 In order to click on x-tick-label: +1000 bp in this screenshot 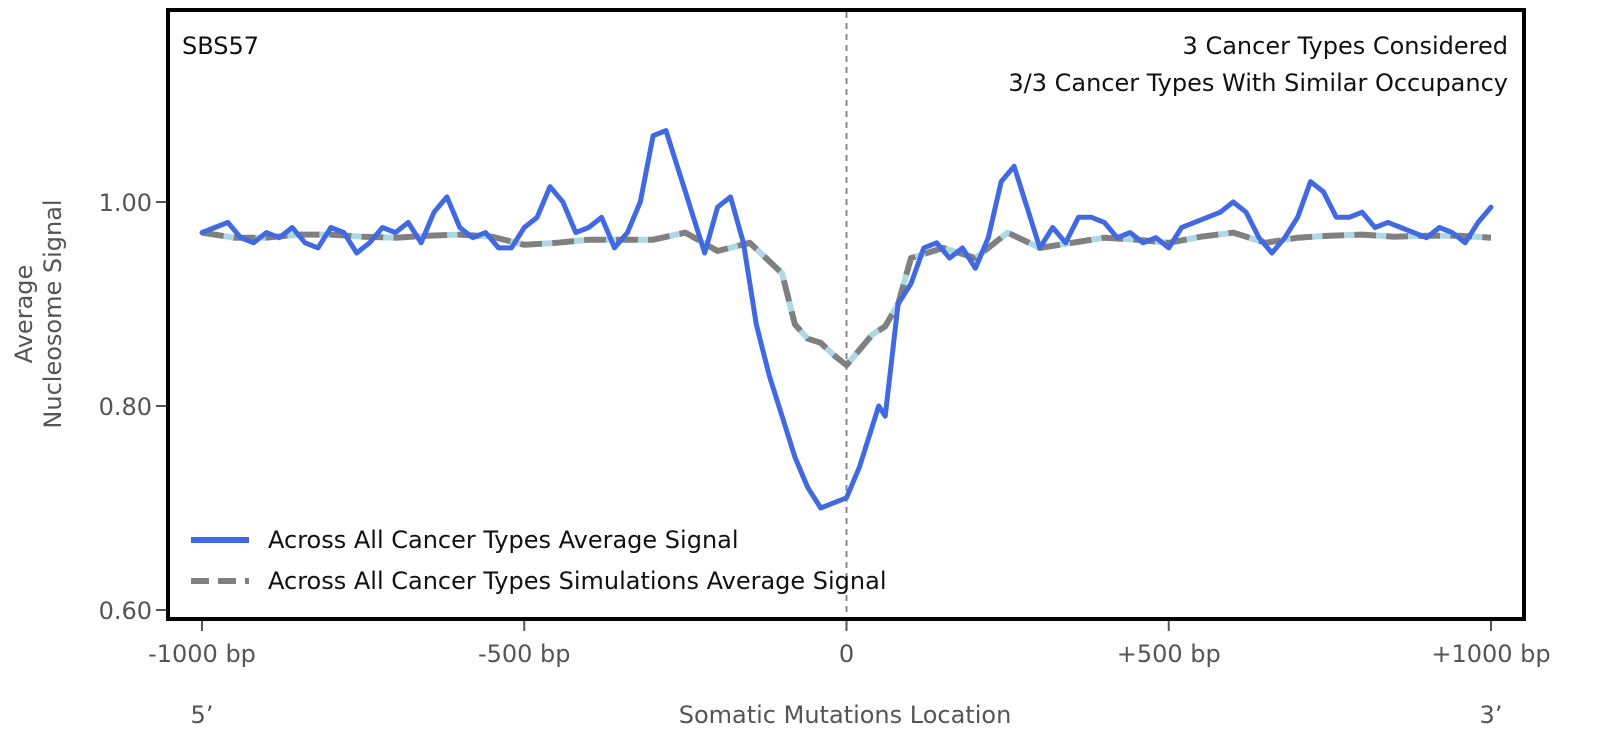, I will do `click(1490, 654)`.